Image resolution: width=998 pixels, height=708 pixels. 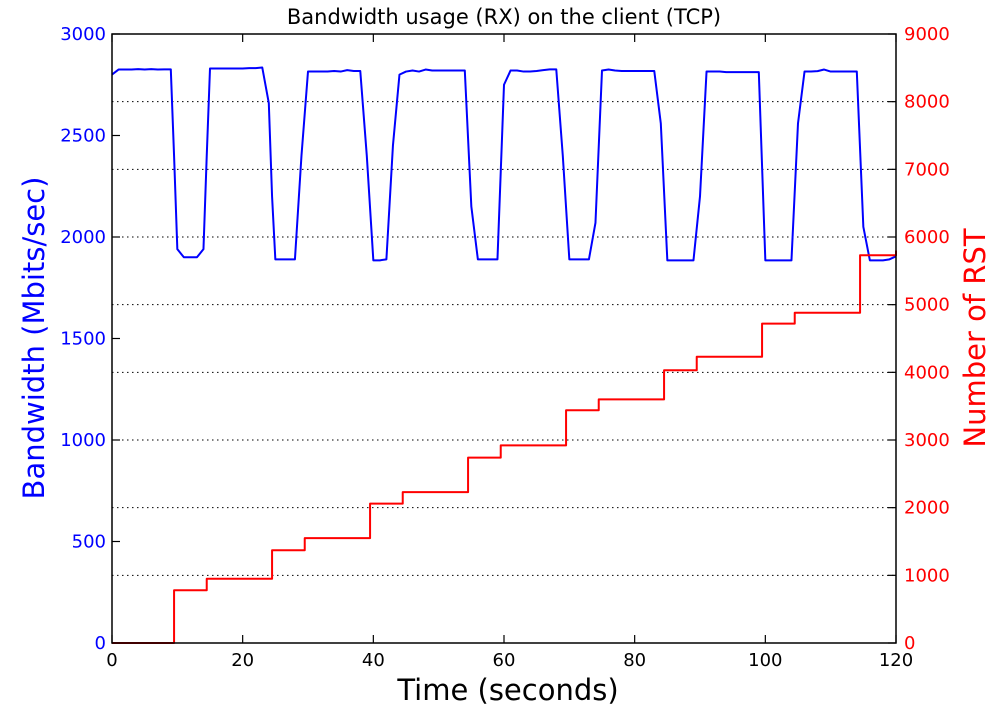 What do you see at coordinates (83, 136) in the screenshot?
I see `y-left-tick-label: 2500` at bounding box center [83, 136].